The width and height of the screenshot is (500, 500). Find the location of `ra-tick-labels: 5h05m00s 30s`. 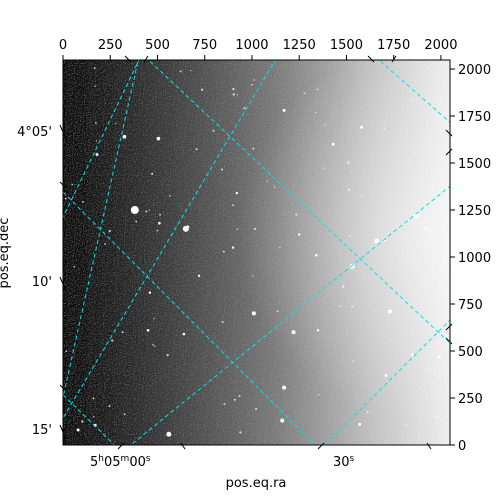

ra-tick-labels: 5h05m00s 30s is located at coordinates (222, 462).